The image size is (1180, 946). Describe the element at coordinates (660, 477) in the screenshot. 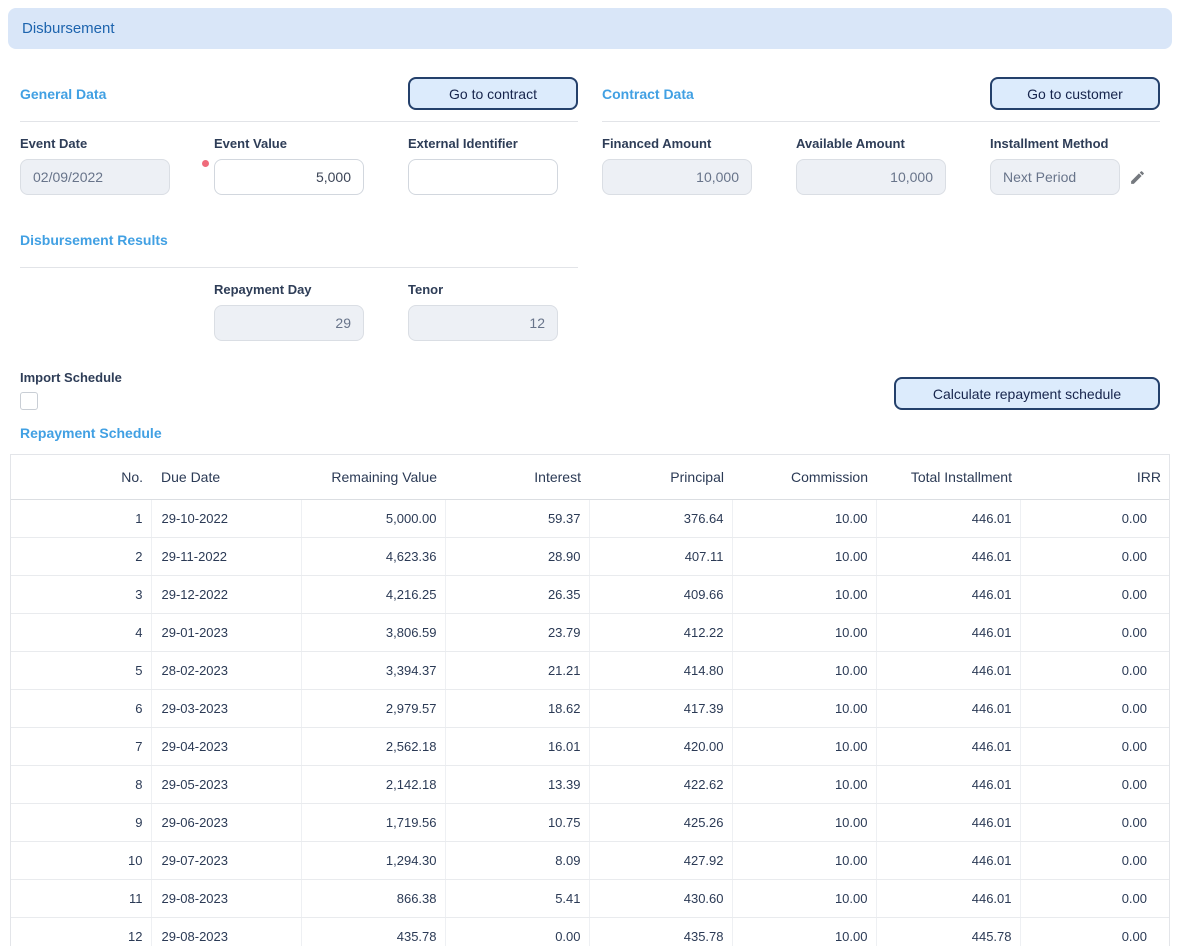

I see `column-header-principal: Principal` at that location.